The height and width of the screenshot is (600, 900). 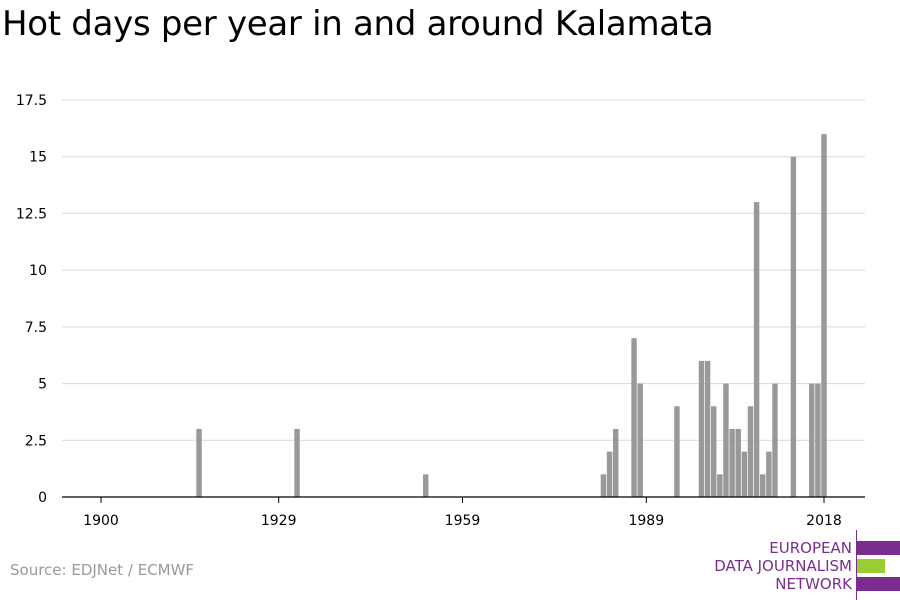 What do you see at coordinates (824, 521) in the screenshot?
I see `x-tick-label: 2018` at bounding box center [824, 521].